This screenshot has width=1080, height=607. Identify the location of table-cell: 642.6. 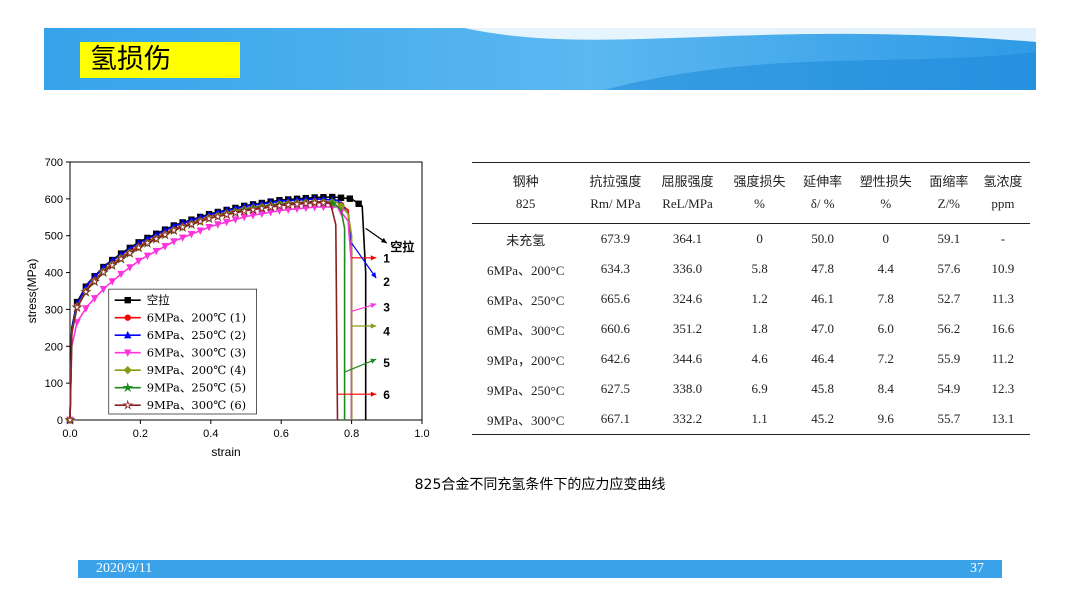
(615, 358).